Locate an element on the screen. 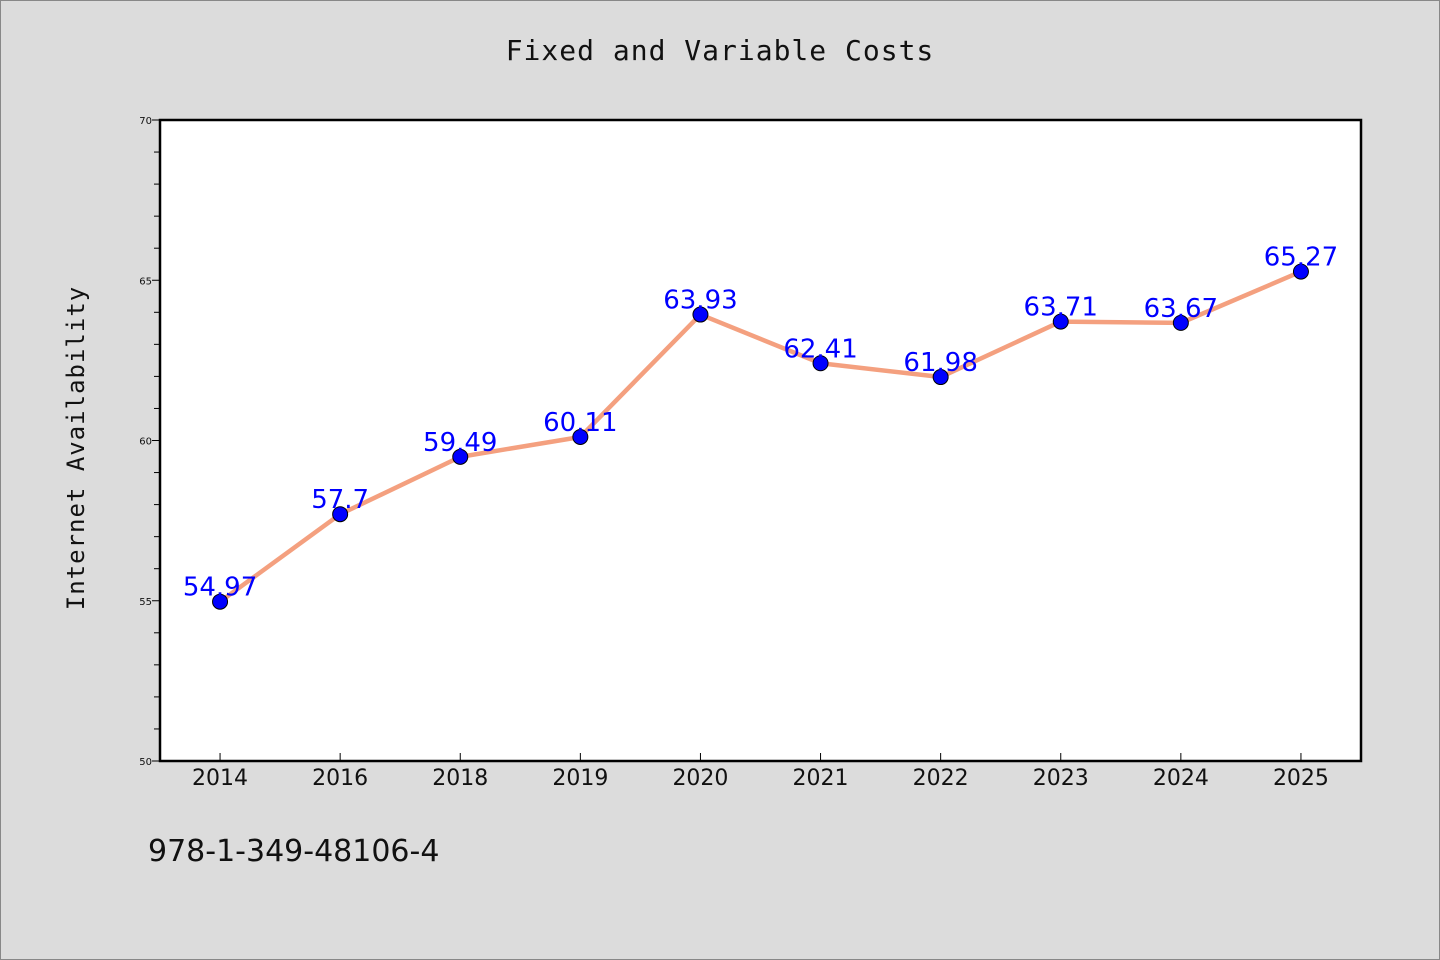 The width and height of the screenshot is (1440, 960). data-label: 62.41 is located at coordinates (820, 349).